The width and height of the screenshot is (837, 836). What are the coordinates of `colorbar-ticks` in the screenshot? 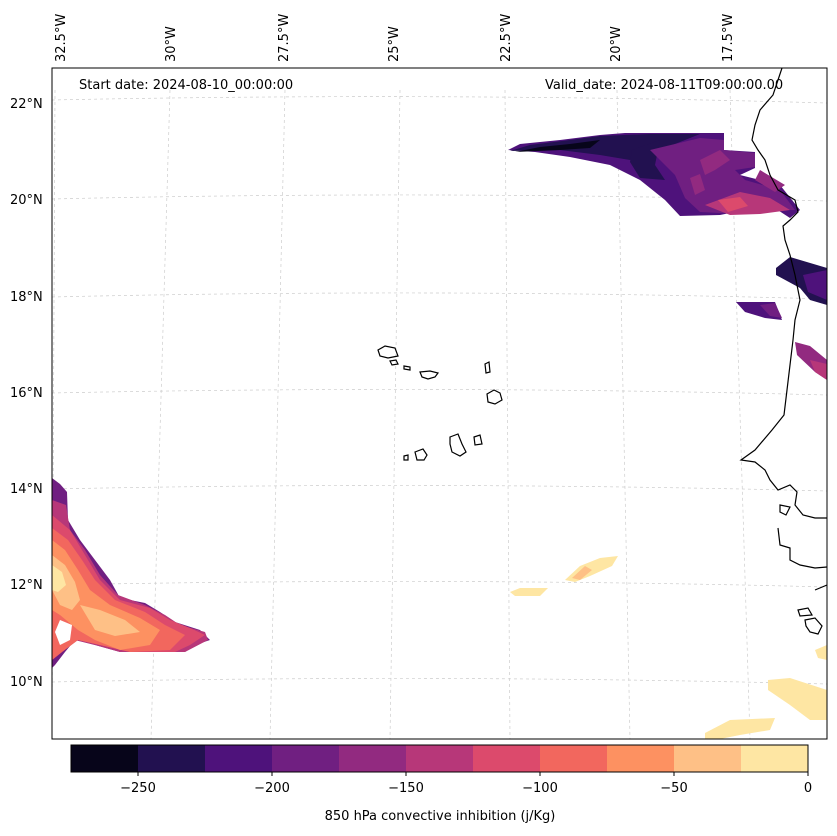 It's located at (473, 774).